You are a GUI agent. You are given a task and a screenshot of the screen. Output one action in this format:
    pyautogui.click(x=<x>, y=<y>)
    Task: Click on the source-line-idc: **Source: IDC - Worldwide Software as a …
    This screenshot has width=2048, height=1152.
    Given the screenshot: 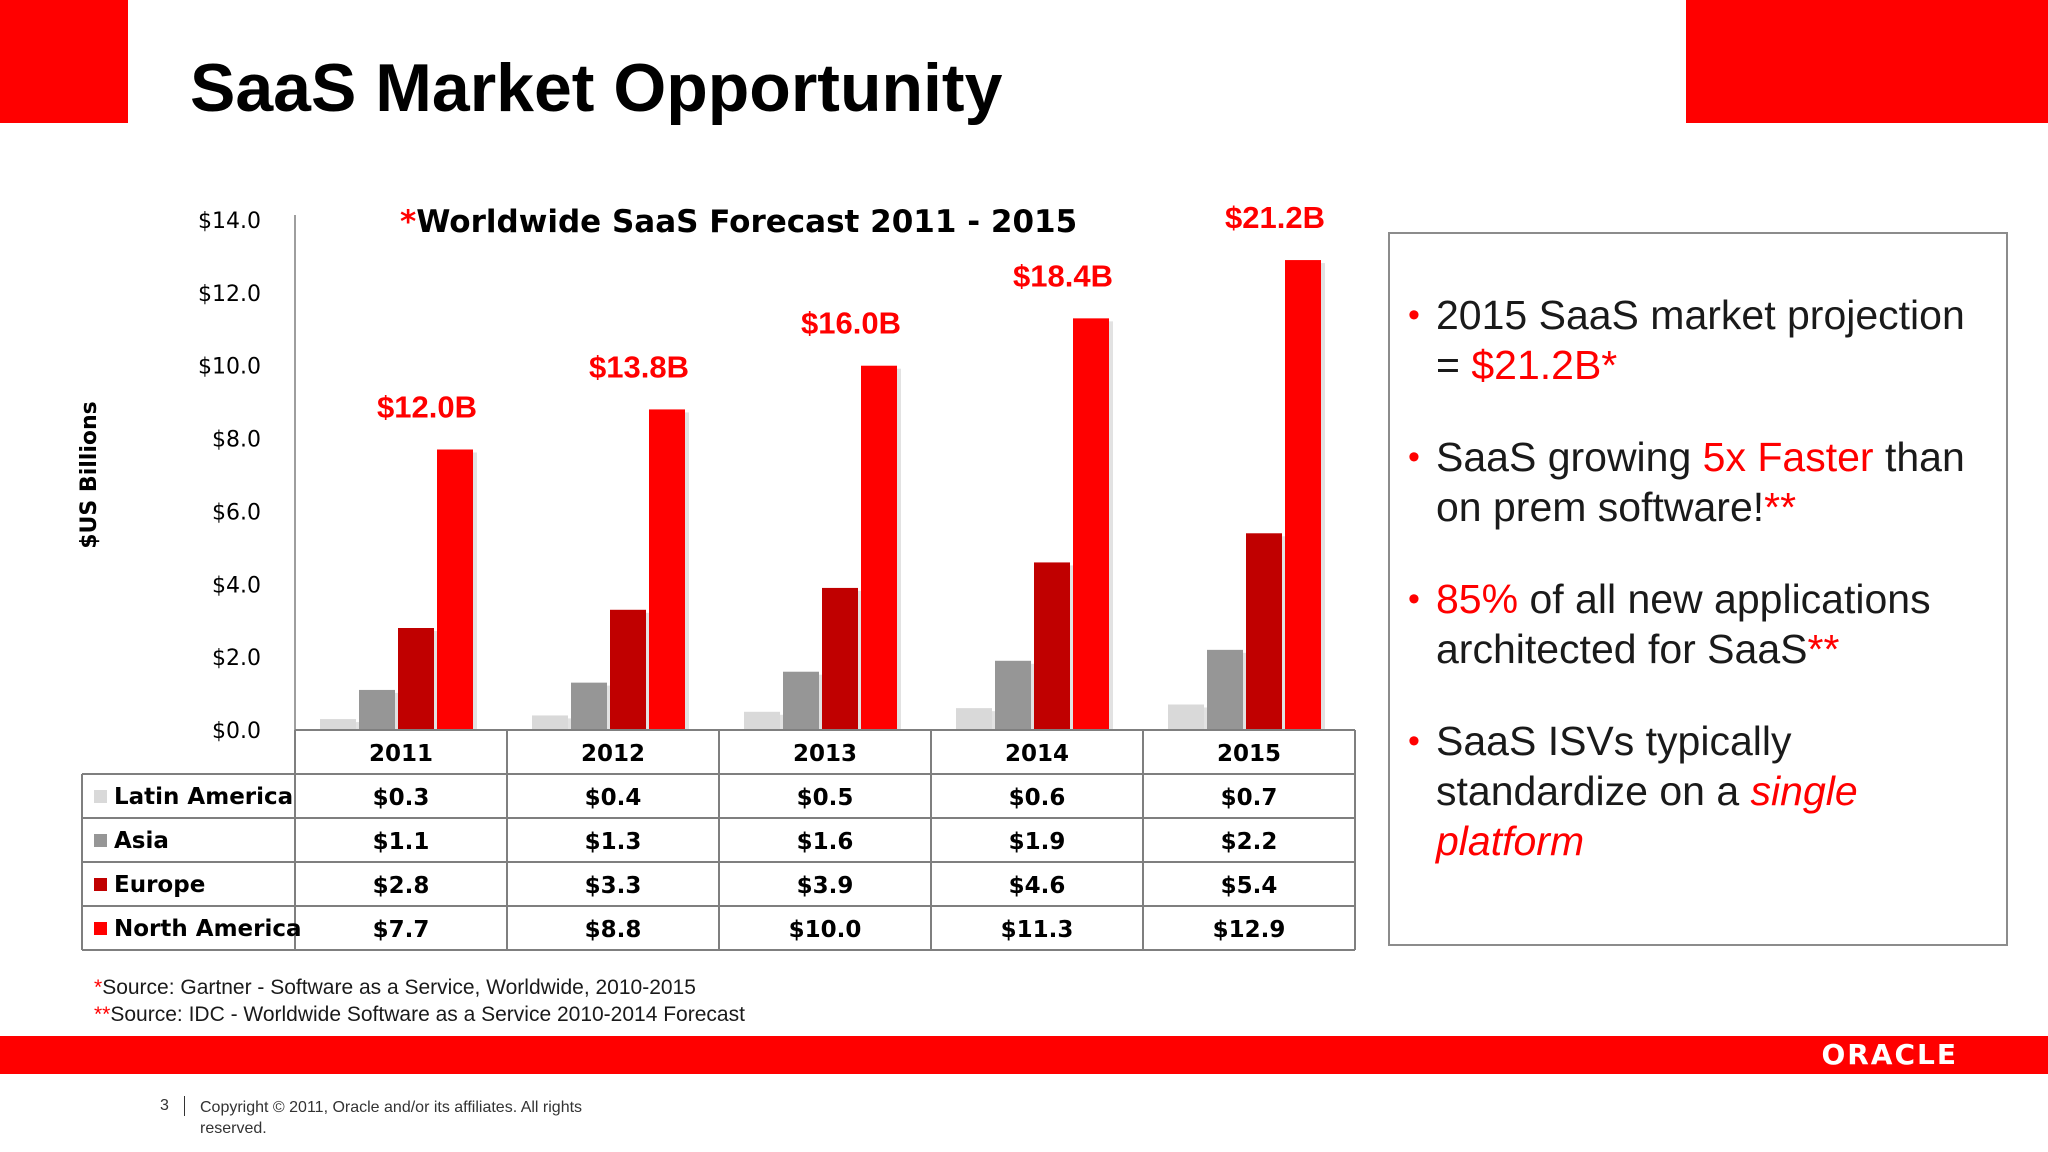 What is the action you would take?
    pyautogui.click(x=419, y=1014)
    